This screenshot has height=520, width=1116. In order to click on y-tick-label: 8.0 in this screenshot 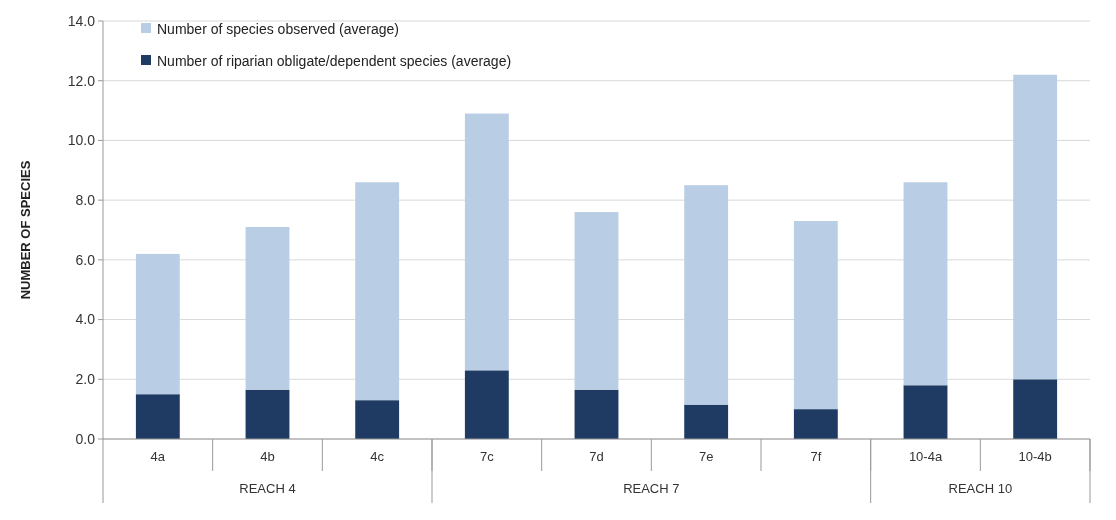, I will do `click(85, 200)`.